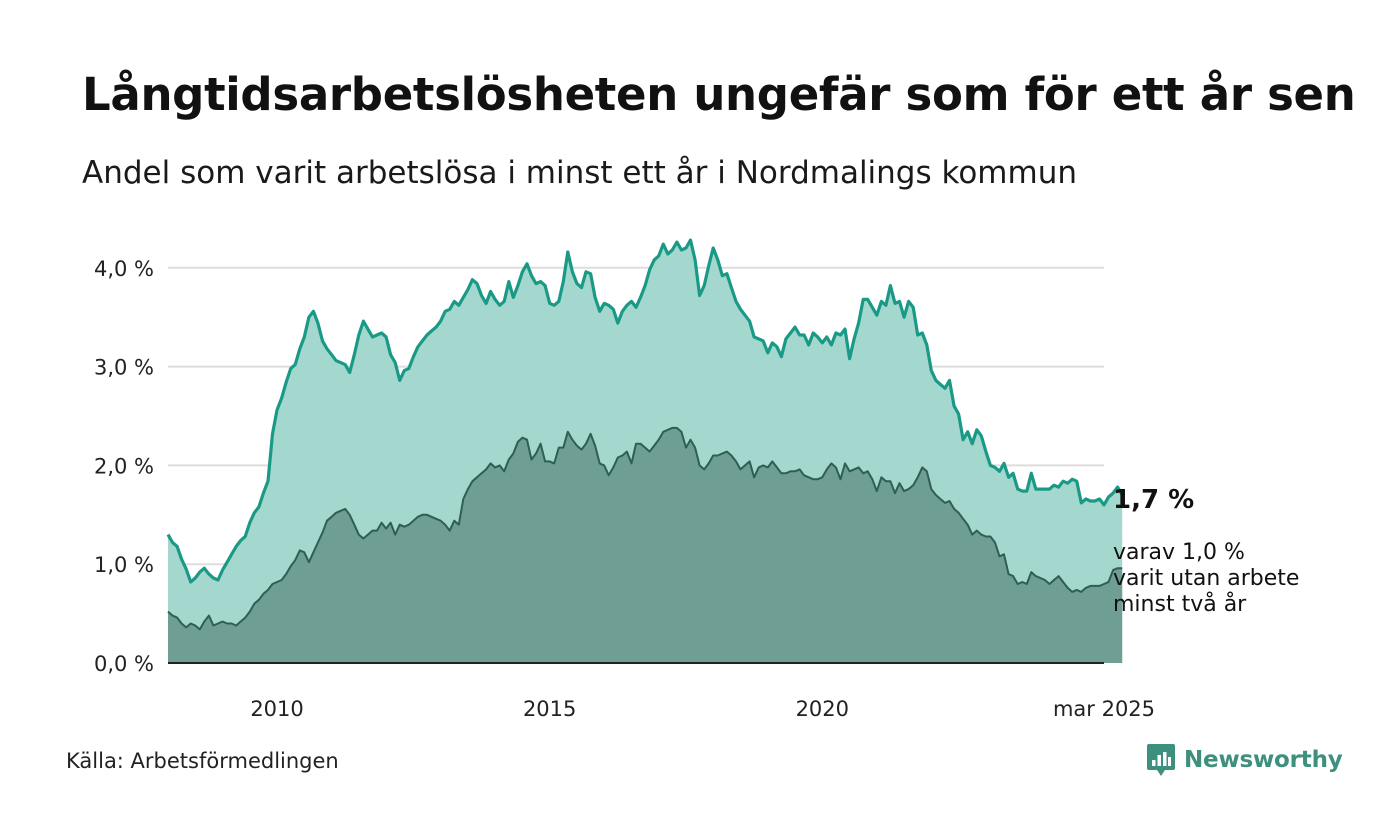  I want to click on x-tick-label: 2015, so click(549, 709).